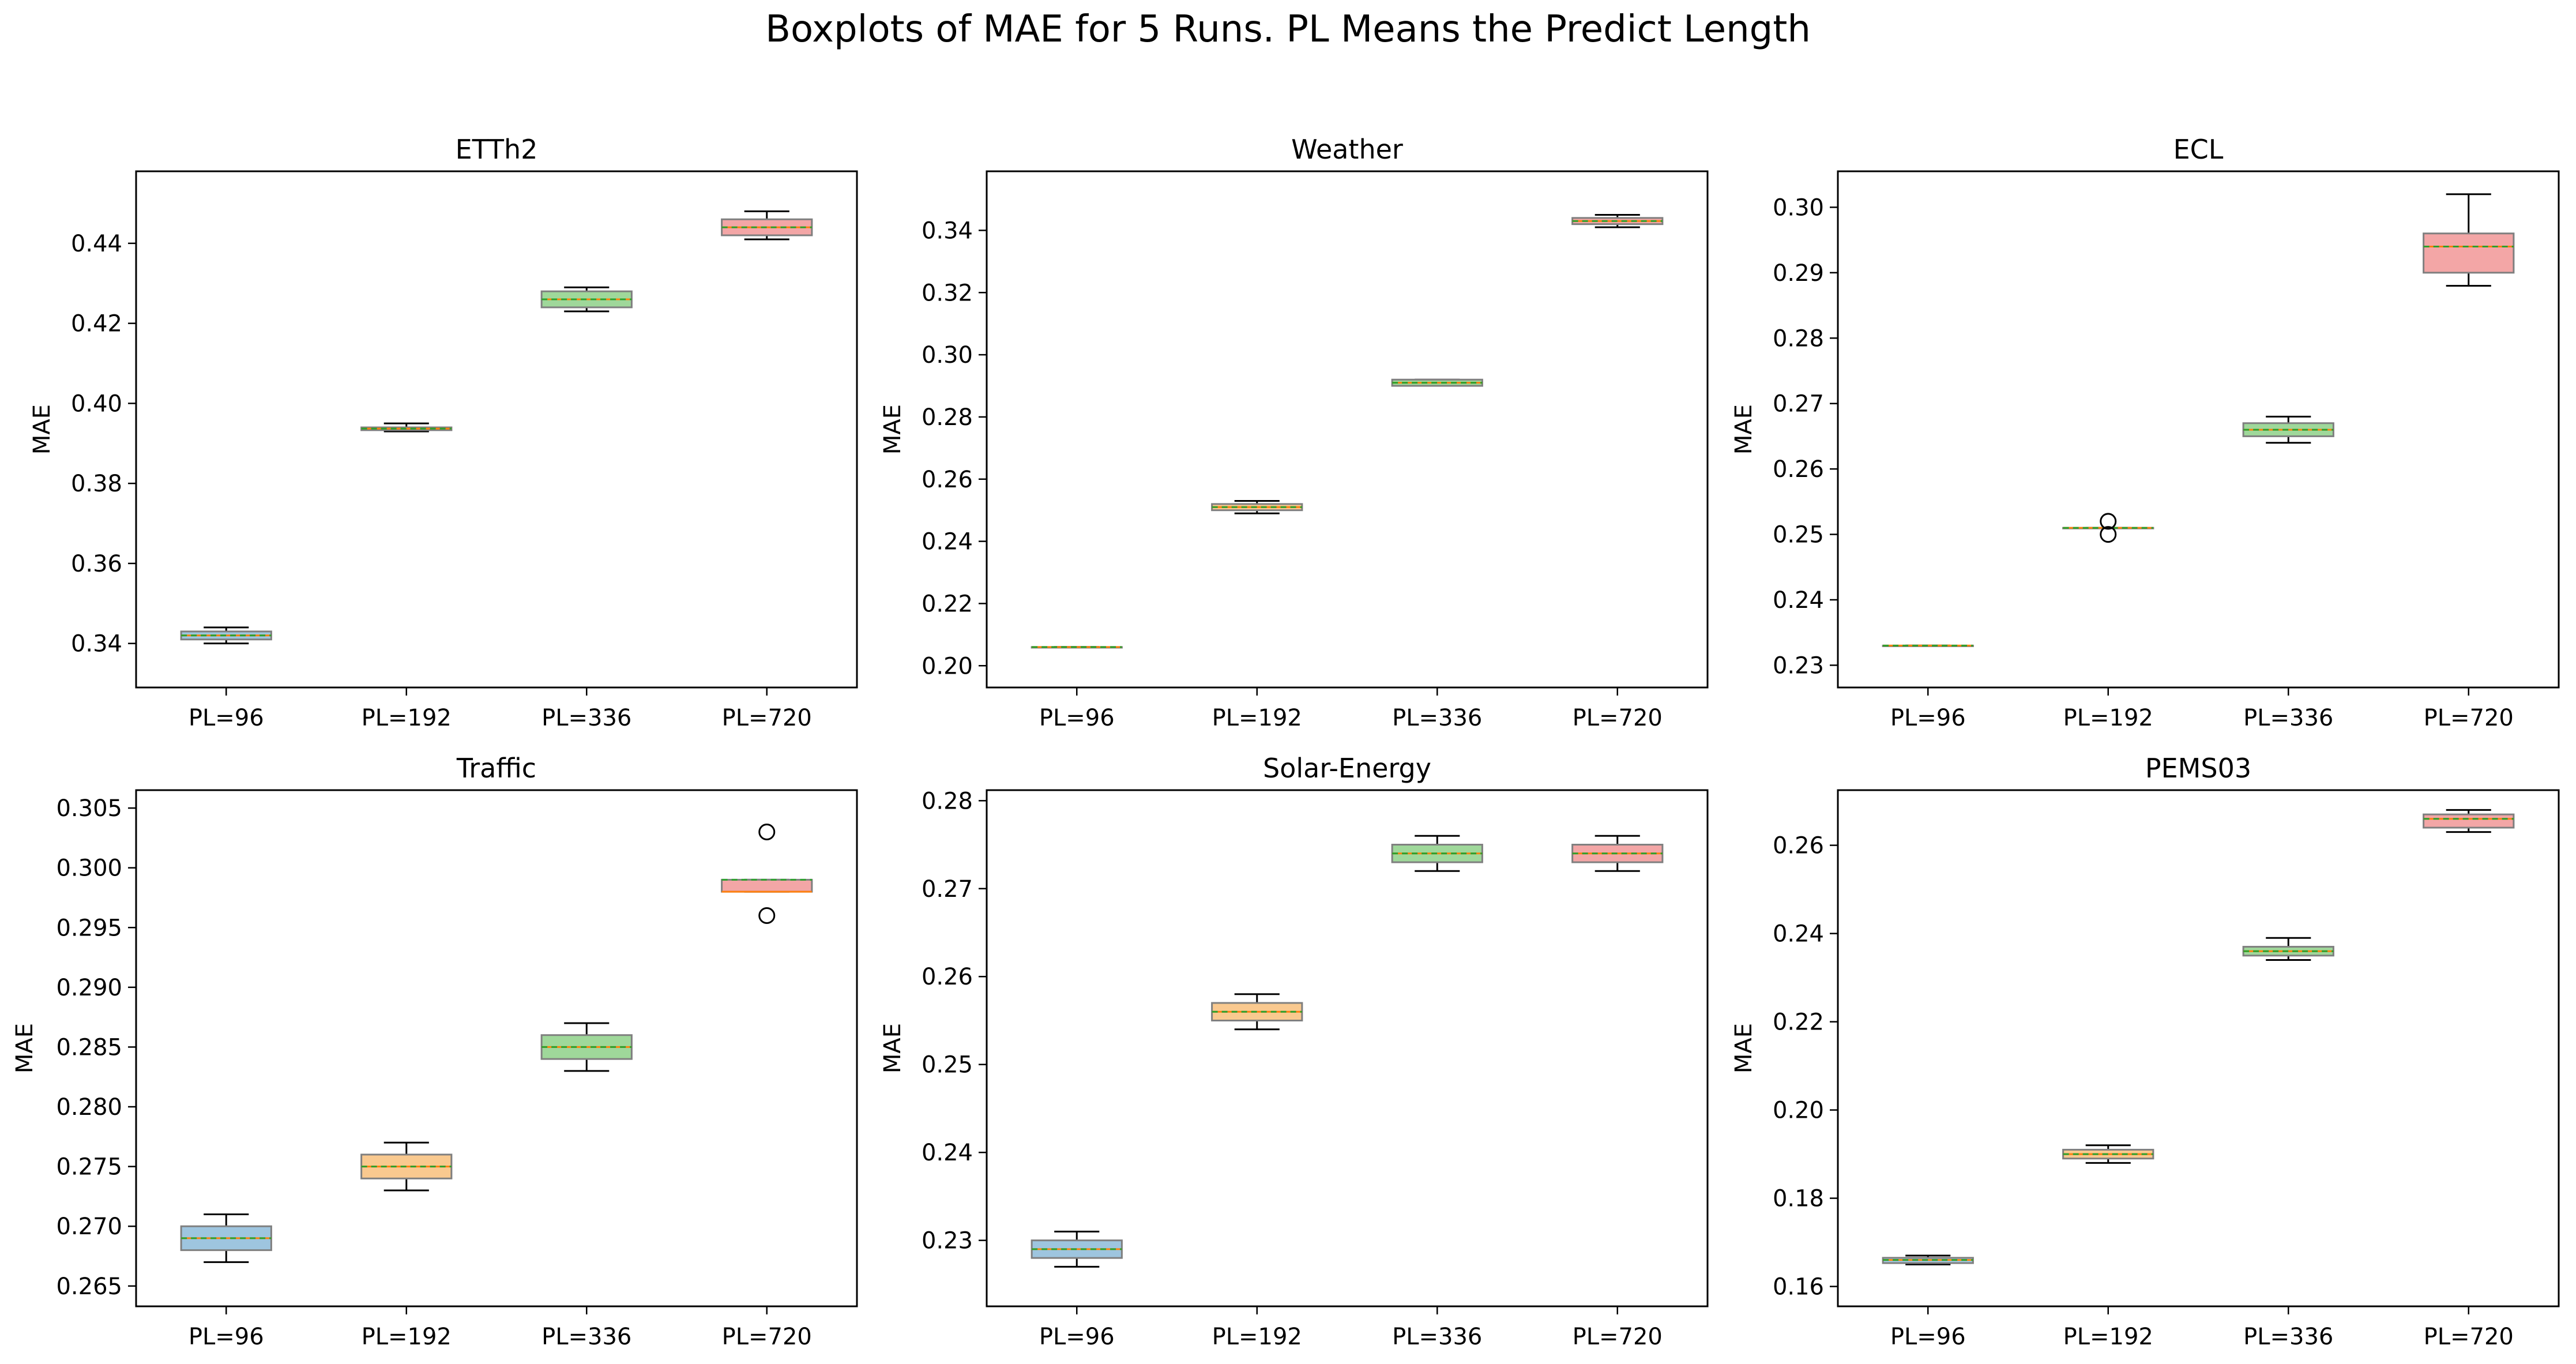 This screenshot has width=2576, height=1364. Describe the element at coordinates (96, 564) in the screenshot. I see `y-tick-label: 0.36` at that location.